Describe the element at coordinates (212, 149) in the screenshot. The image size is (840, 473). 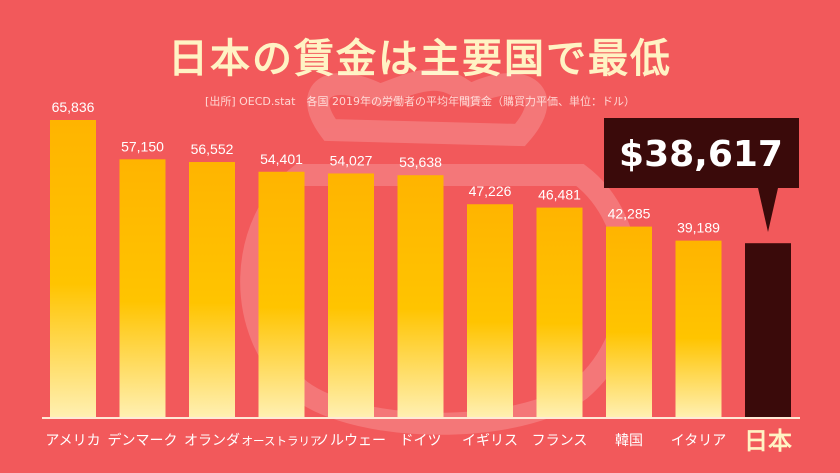
I see `value-label-2: 56,552` at that location.